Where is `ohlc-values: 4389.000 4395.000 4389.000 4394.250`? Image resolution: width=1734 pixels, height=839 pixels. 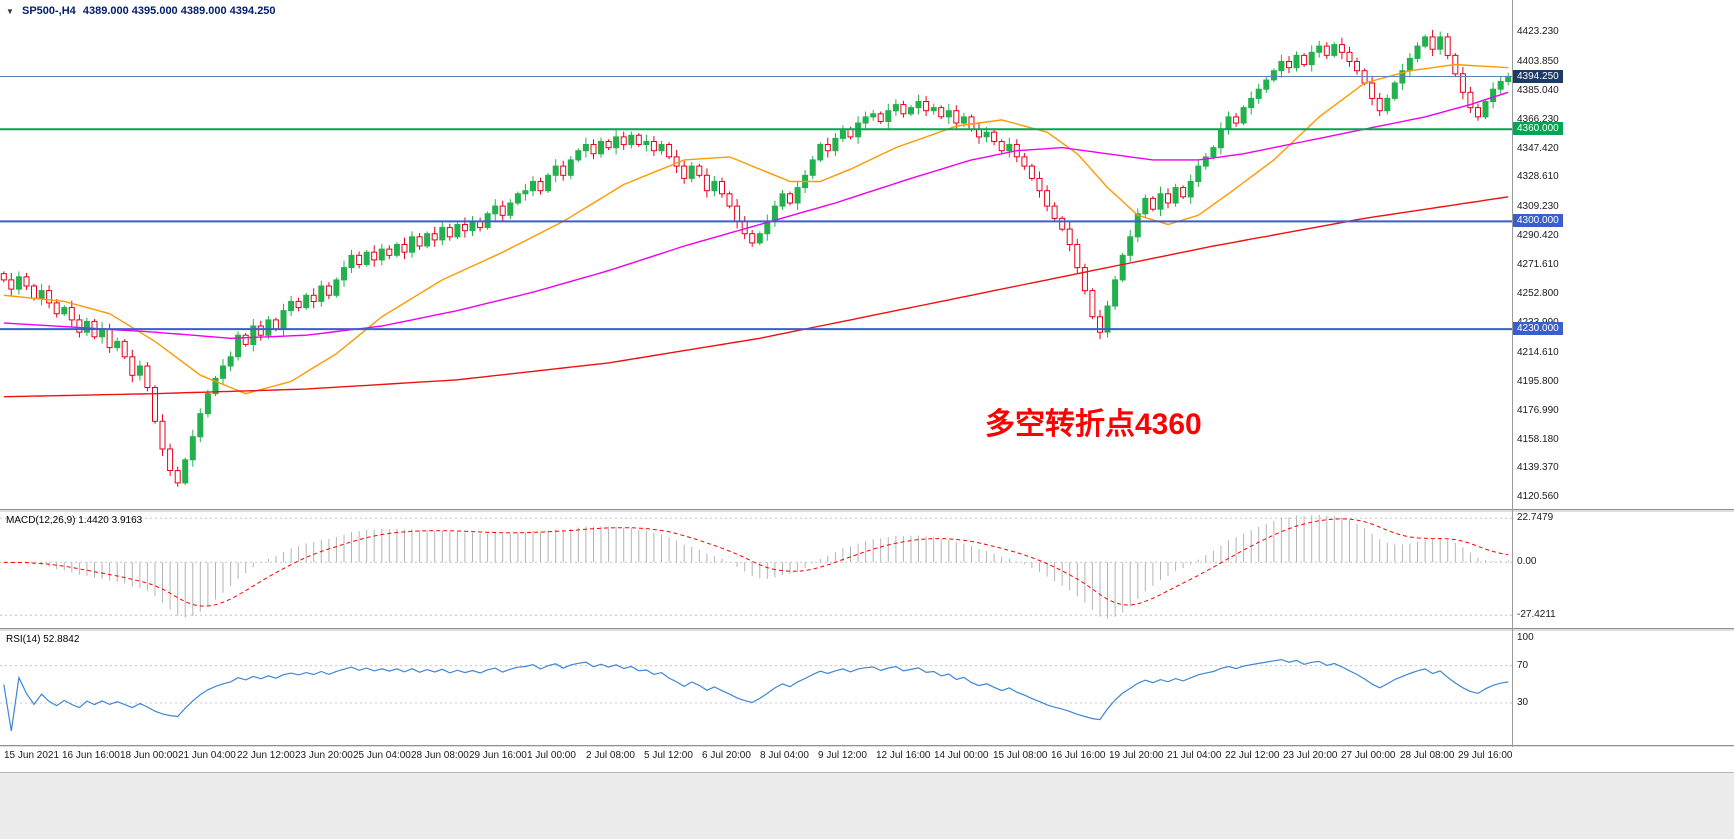
ohlc-values: 4389.000 4395.000 4389.000 4394.250 is located at coordinates (179, 11).